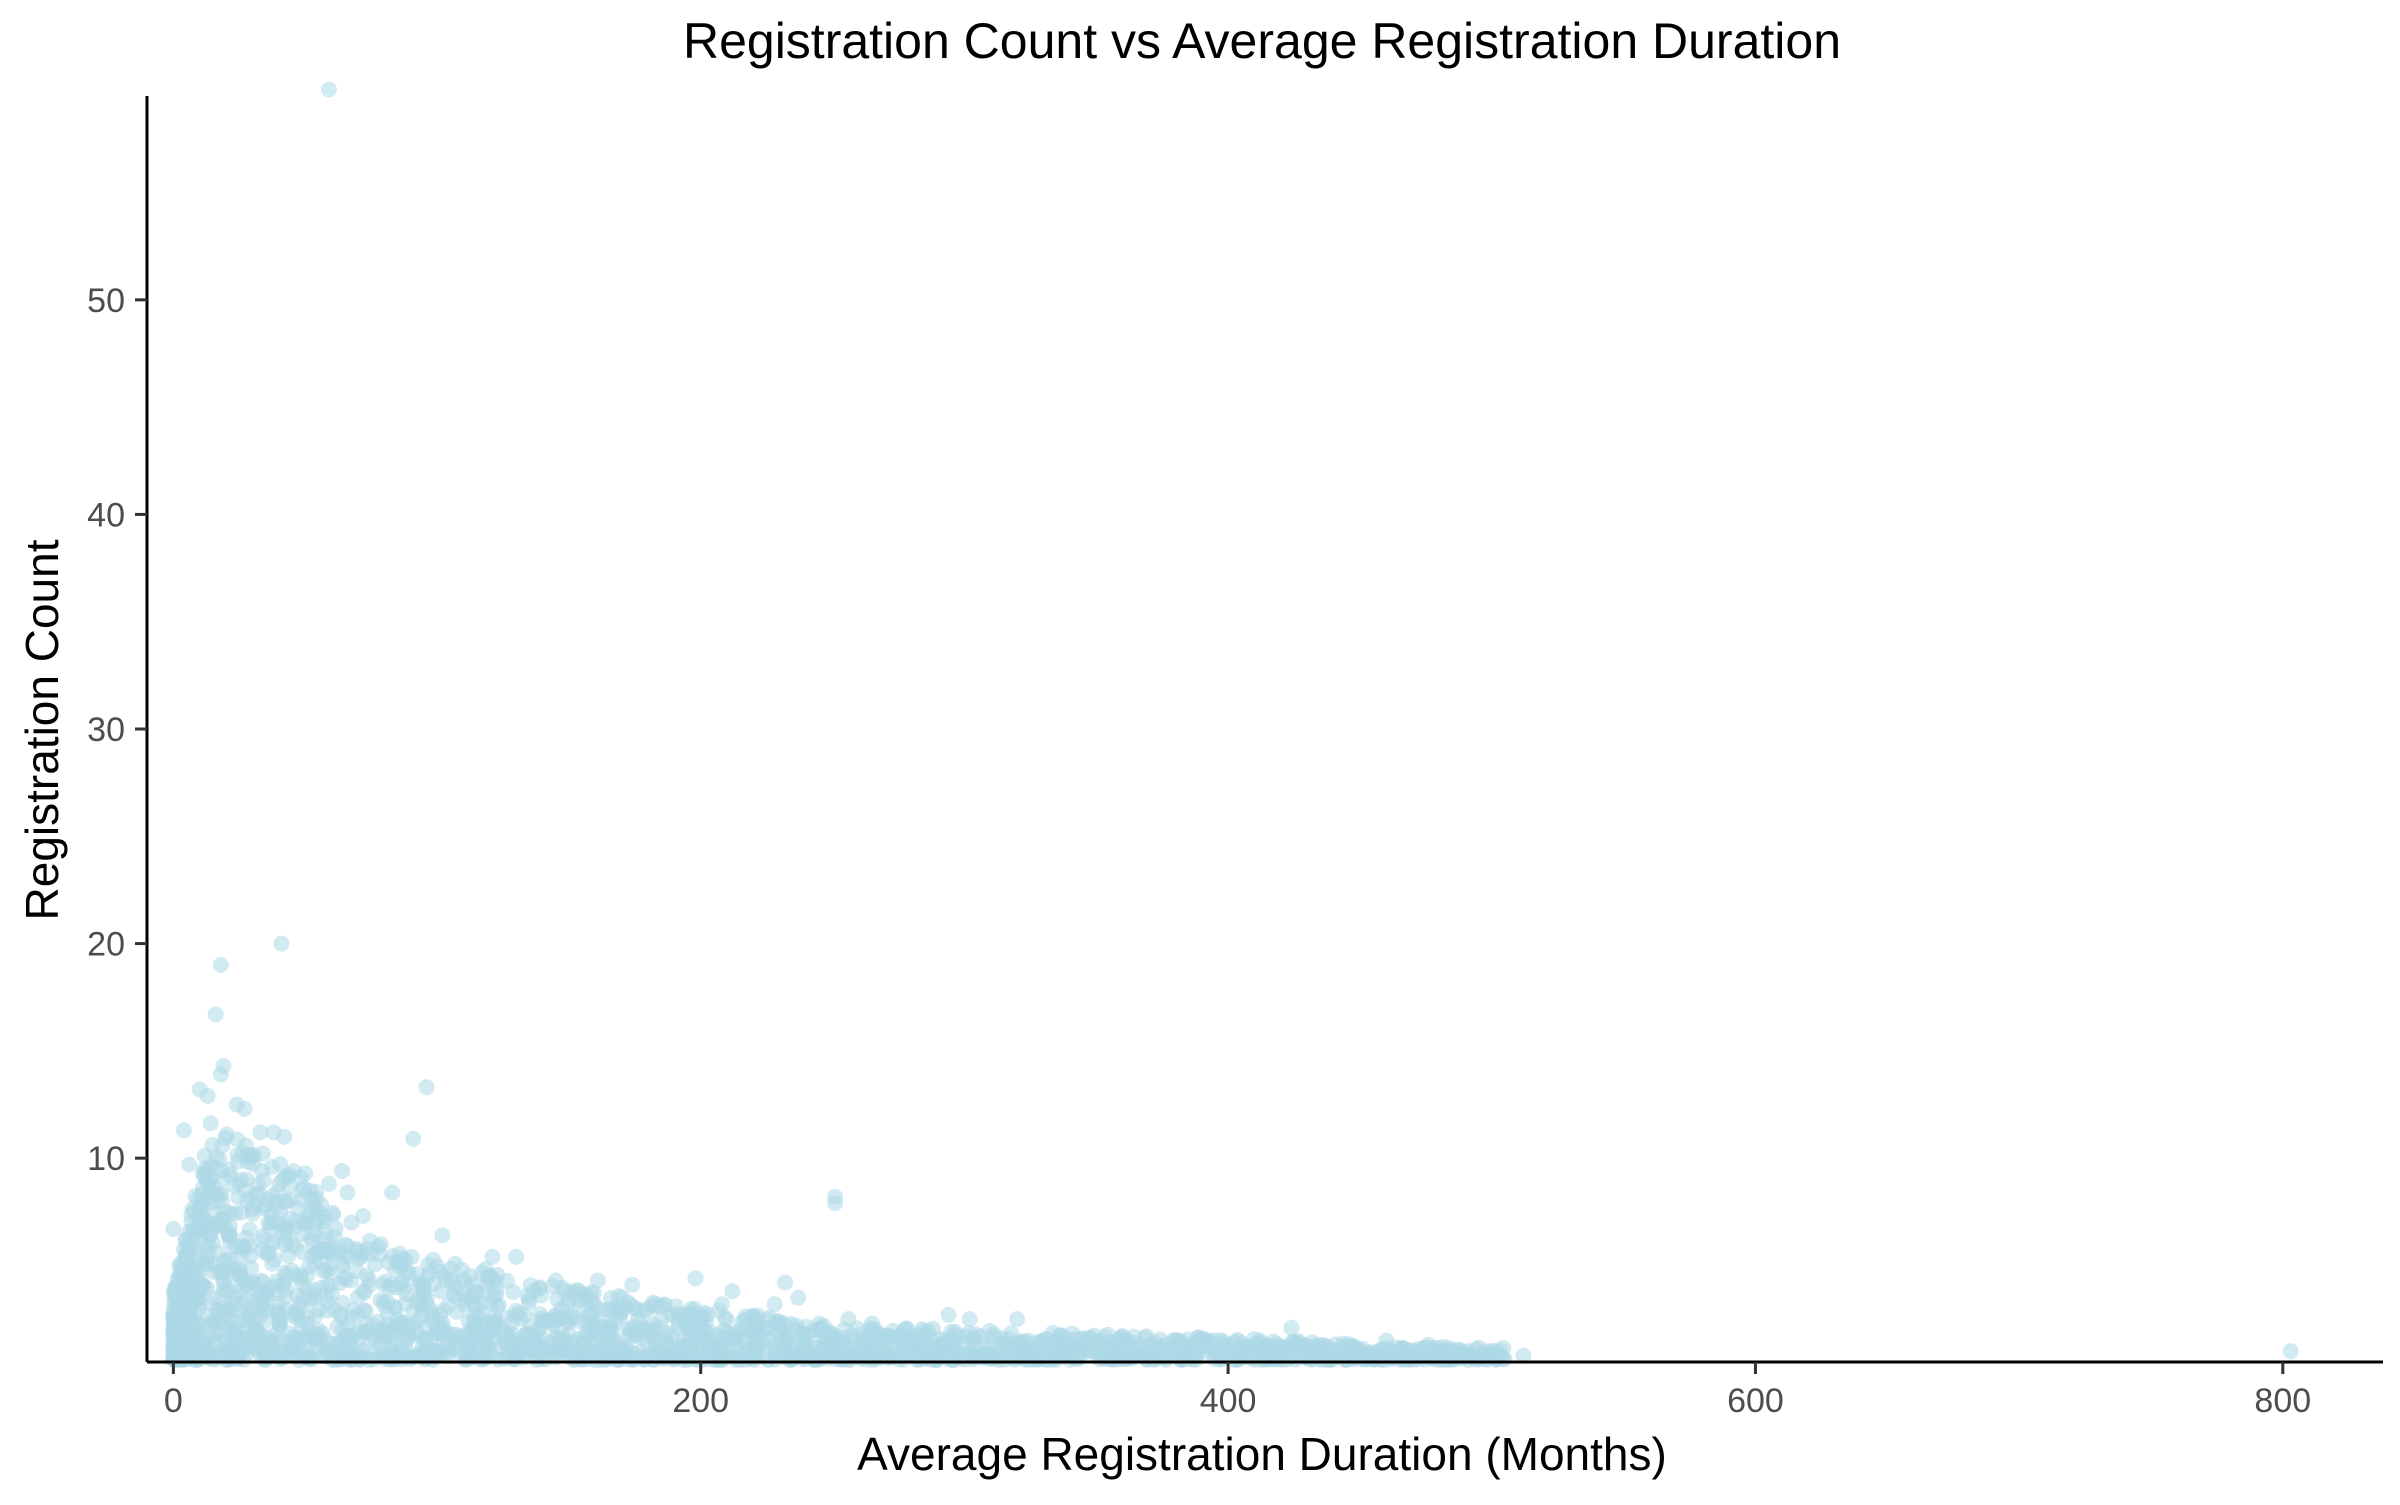 This screenshot has height=1505, width=2400. Describe the element at coordinates (839, 1241) in the screenshot. I see `point-cloud` at that location.